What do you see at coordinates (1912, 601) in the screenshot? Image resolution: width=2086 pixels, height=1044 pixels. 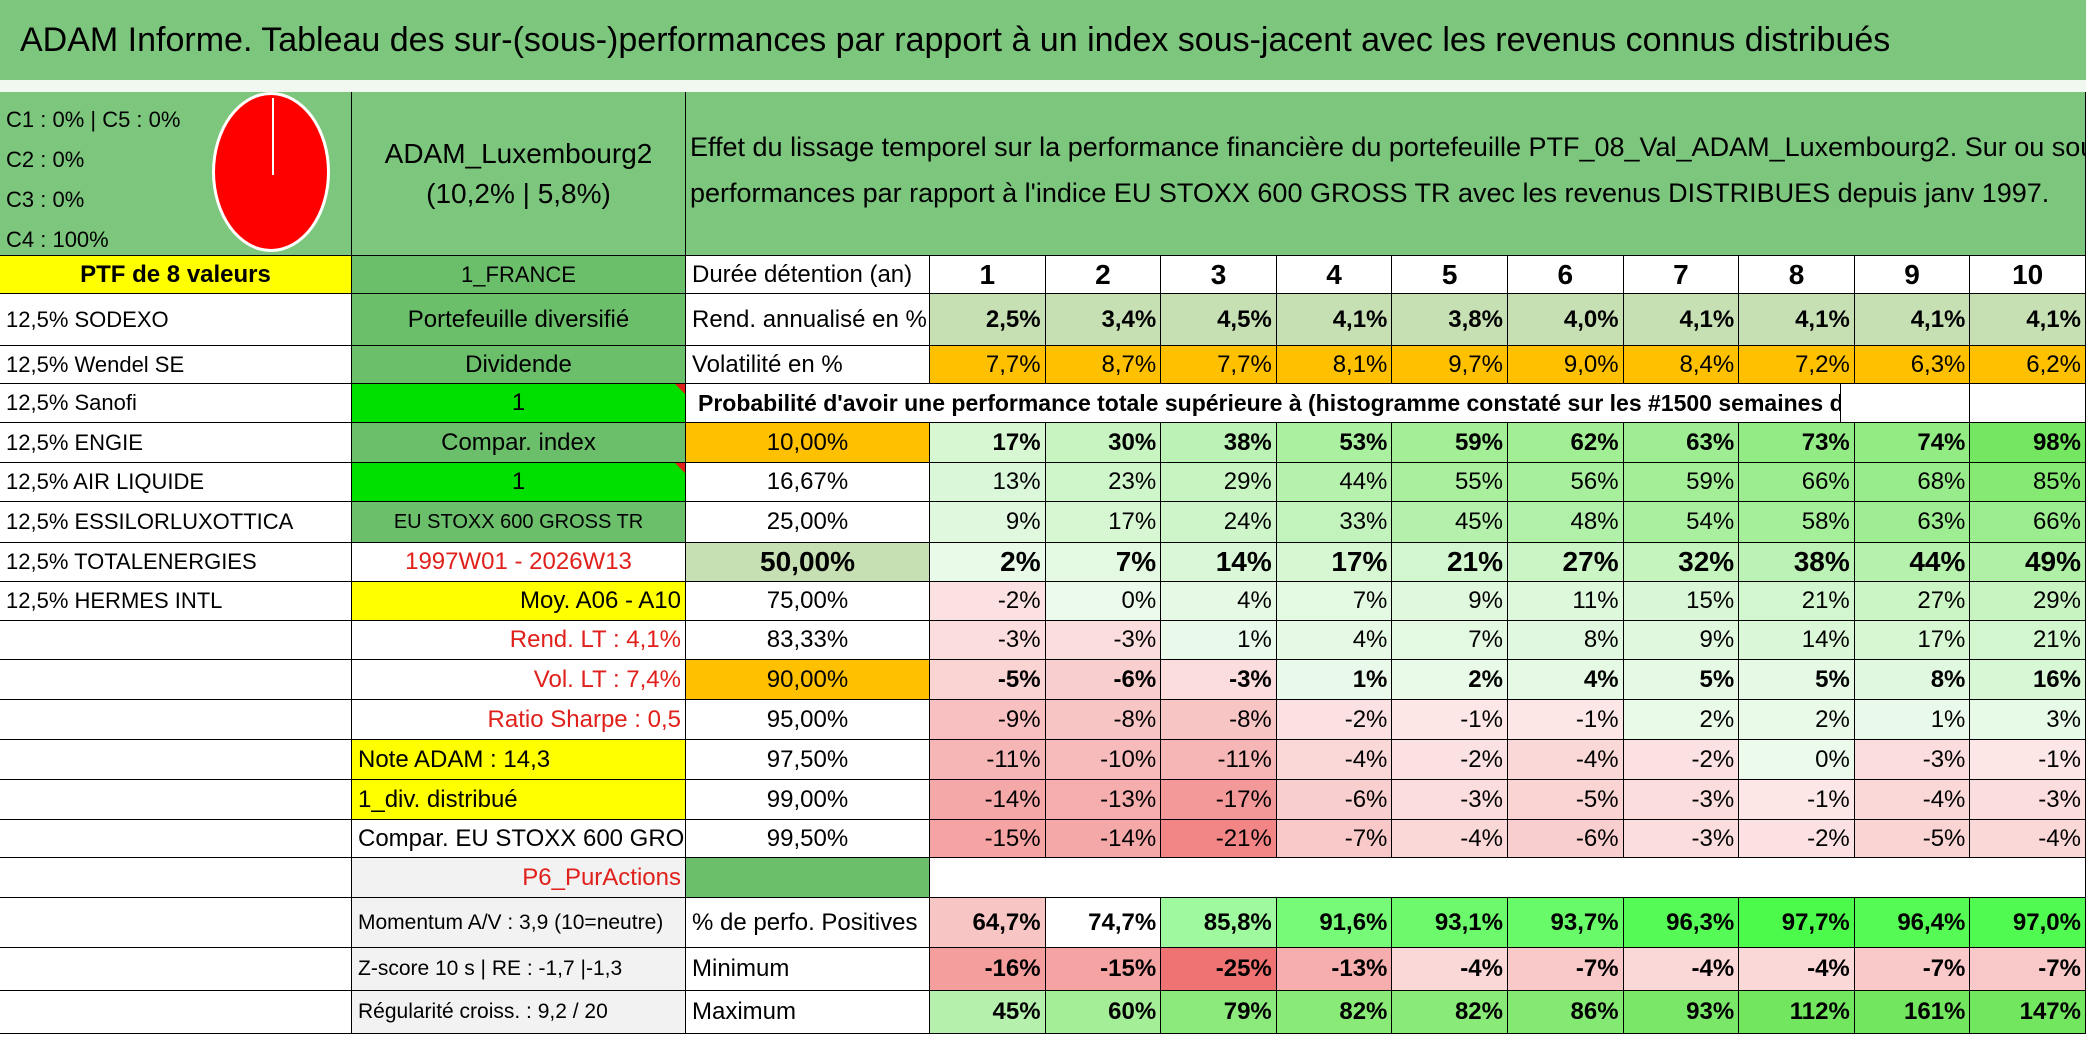 I see `prob-value-r5-y9: 27%` at bounding box center [1912, 601].